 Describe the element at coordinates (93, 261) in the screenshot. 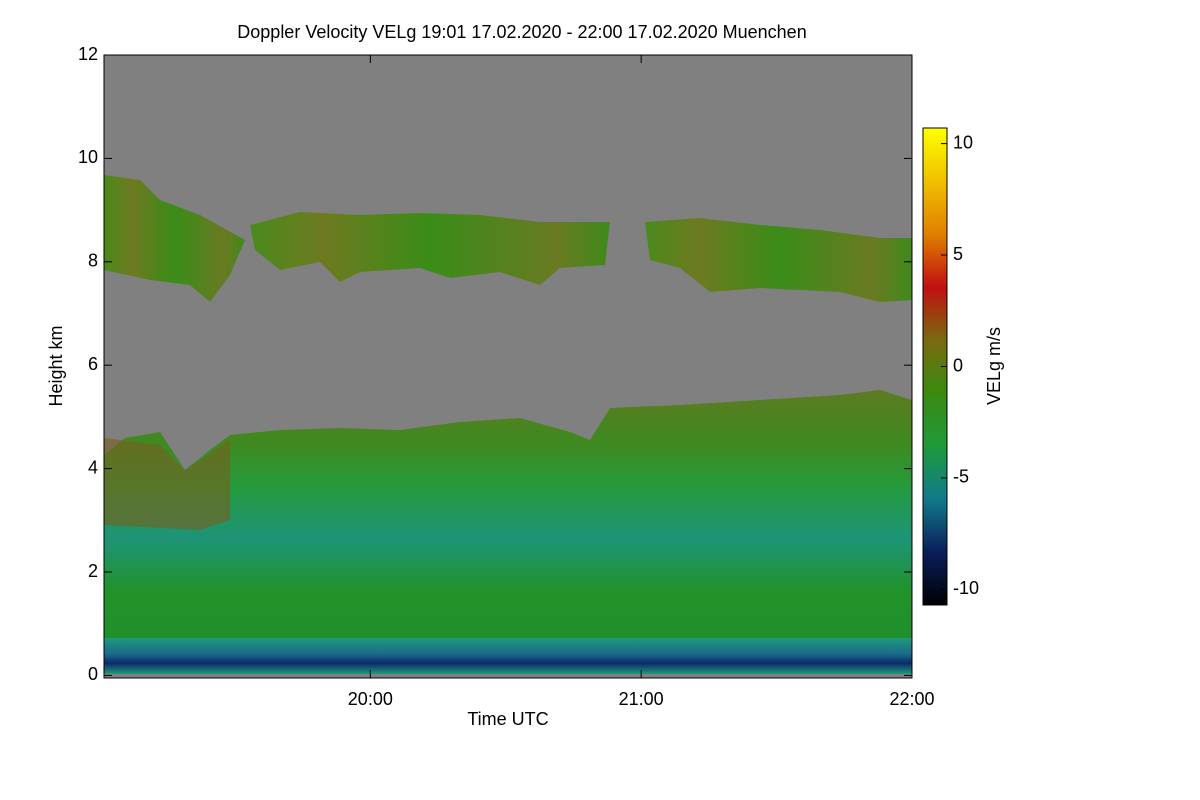

I see `y-tick-label: 8` at that location.